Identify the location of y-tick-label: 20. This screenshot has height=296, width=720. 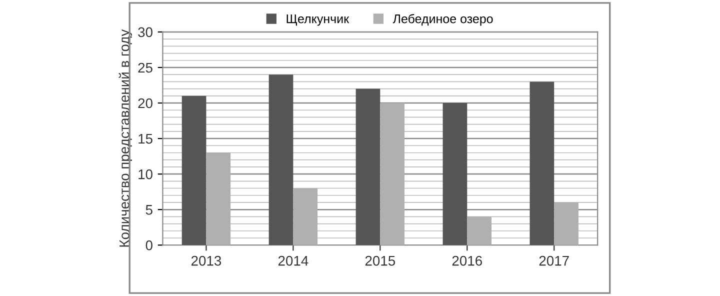
(145, 103).